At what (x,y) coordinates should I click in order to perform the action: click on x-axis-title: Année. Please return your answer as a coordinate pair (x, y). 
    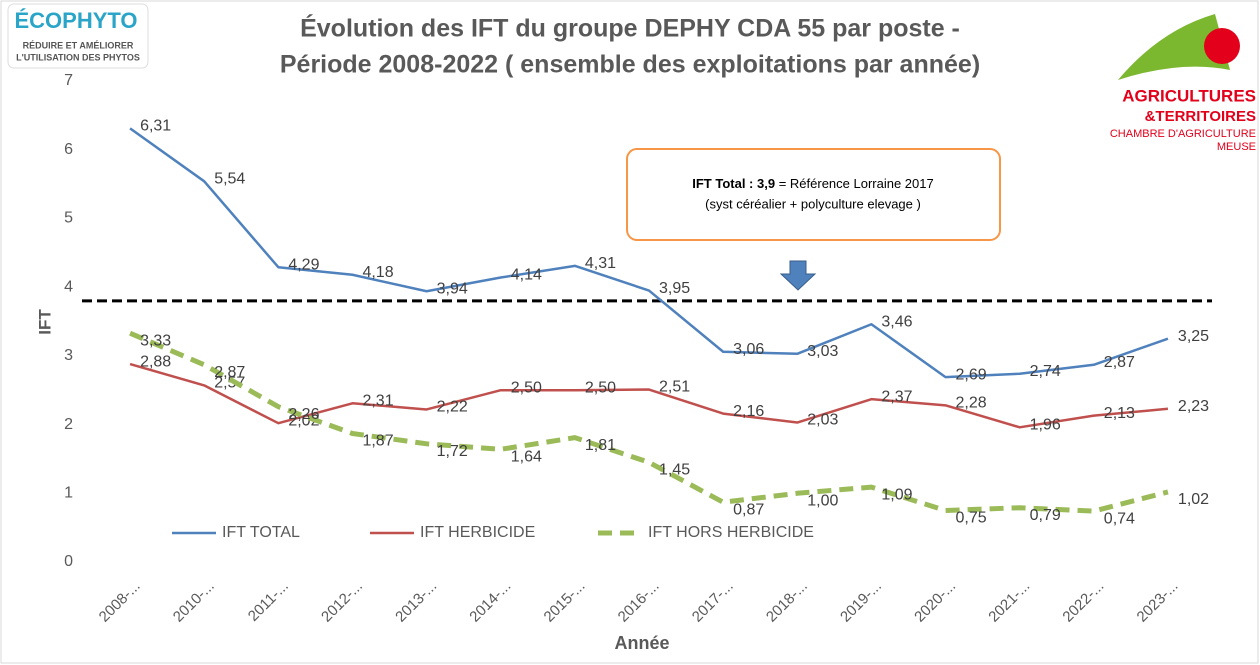
    Looking at the image, I should click on (641, 643).